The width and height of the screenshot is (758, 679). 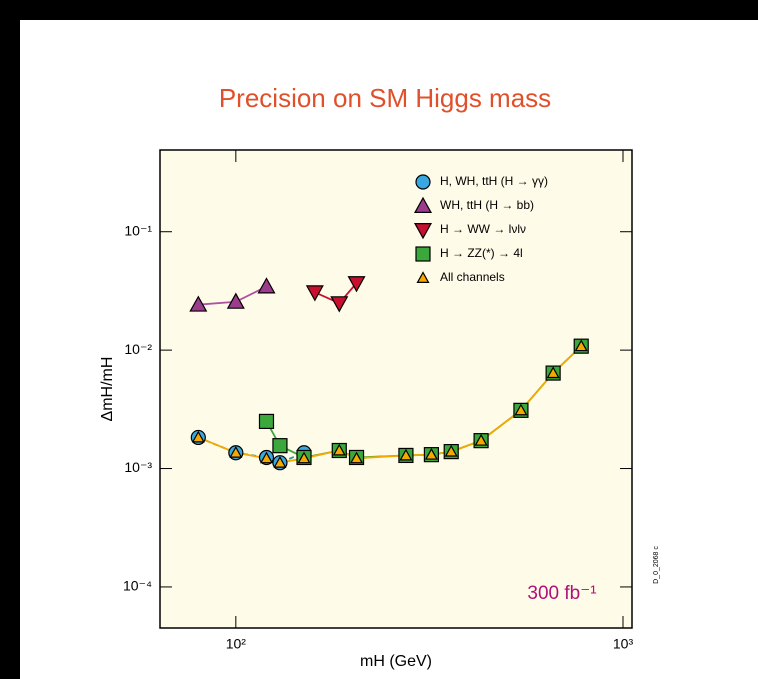 What do you see at coordinates (396, 661) in the screenshot?
I see `x-axis-label: mH (GeV)` at bounding box center [396, 661].